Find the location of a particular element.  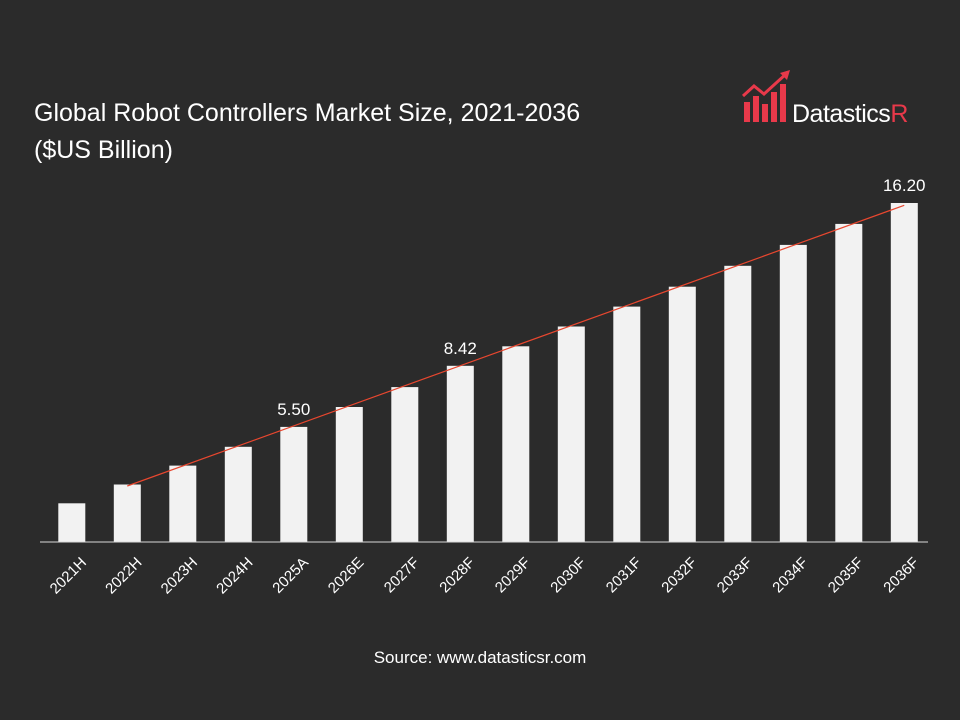

bar-2030F is located at coordinates (571, 434).